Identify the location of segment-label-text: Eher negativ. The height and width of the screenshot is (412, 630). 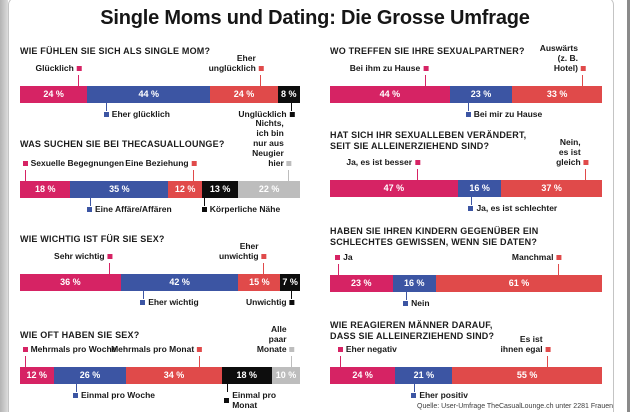
(371, 349).